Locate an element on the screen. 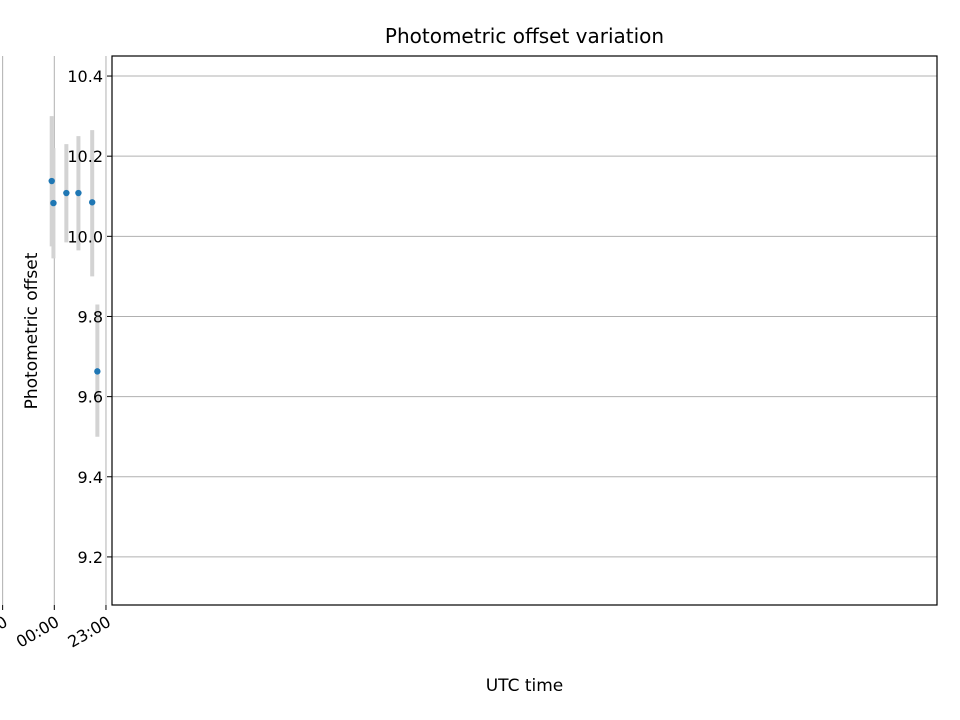 The width and height of the screenshot is (960, 720). x-tick-label: 01:00 is located at coordinates (5, 632).